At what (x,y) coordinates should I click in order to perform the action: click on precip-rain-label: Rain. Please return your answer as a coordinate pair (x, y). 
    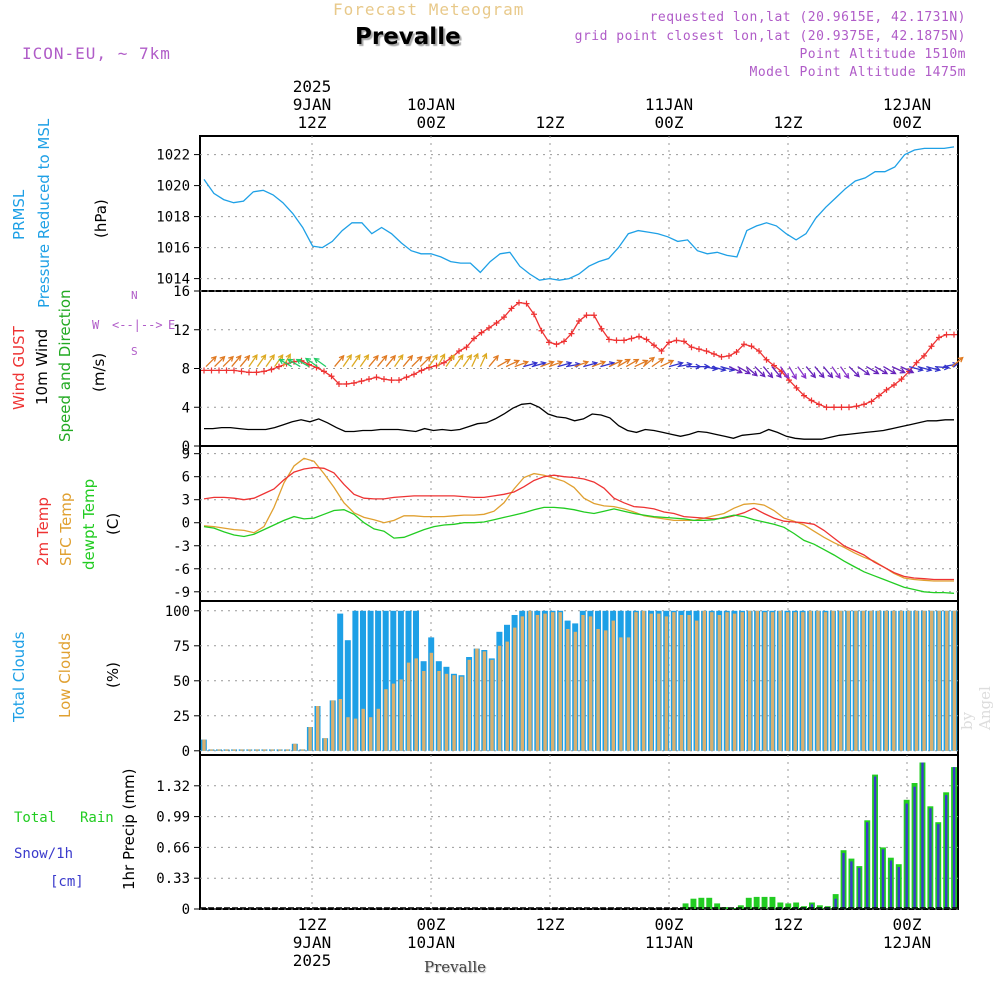
    Looking at the image, I should click on (97, 818).